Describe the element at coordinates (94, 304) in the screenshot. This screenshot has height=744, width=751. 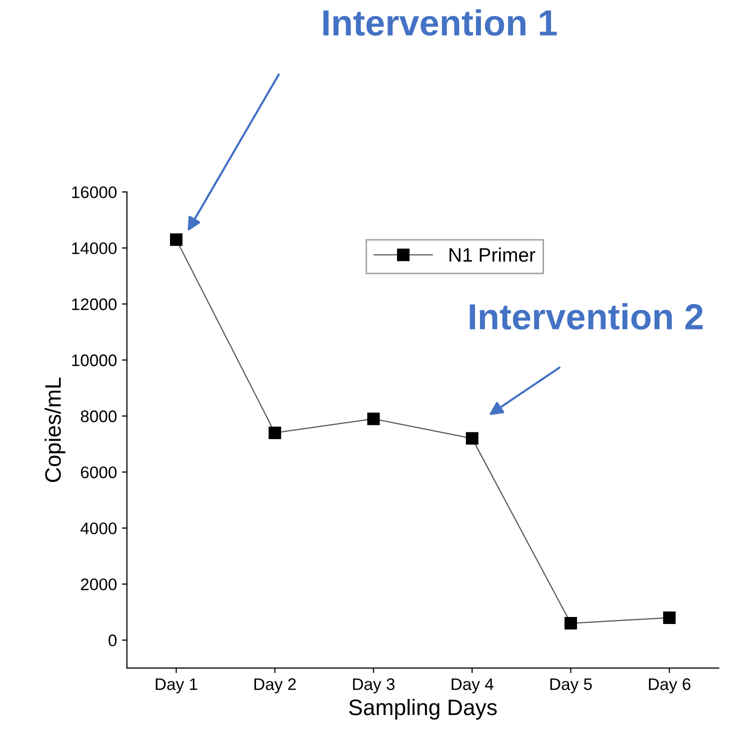
I see `y-tick-label: 12000` at that location.